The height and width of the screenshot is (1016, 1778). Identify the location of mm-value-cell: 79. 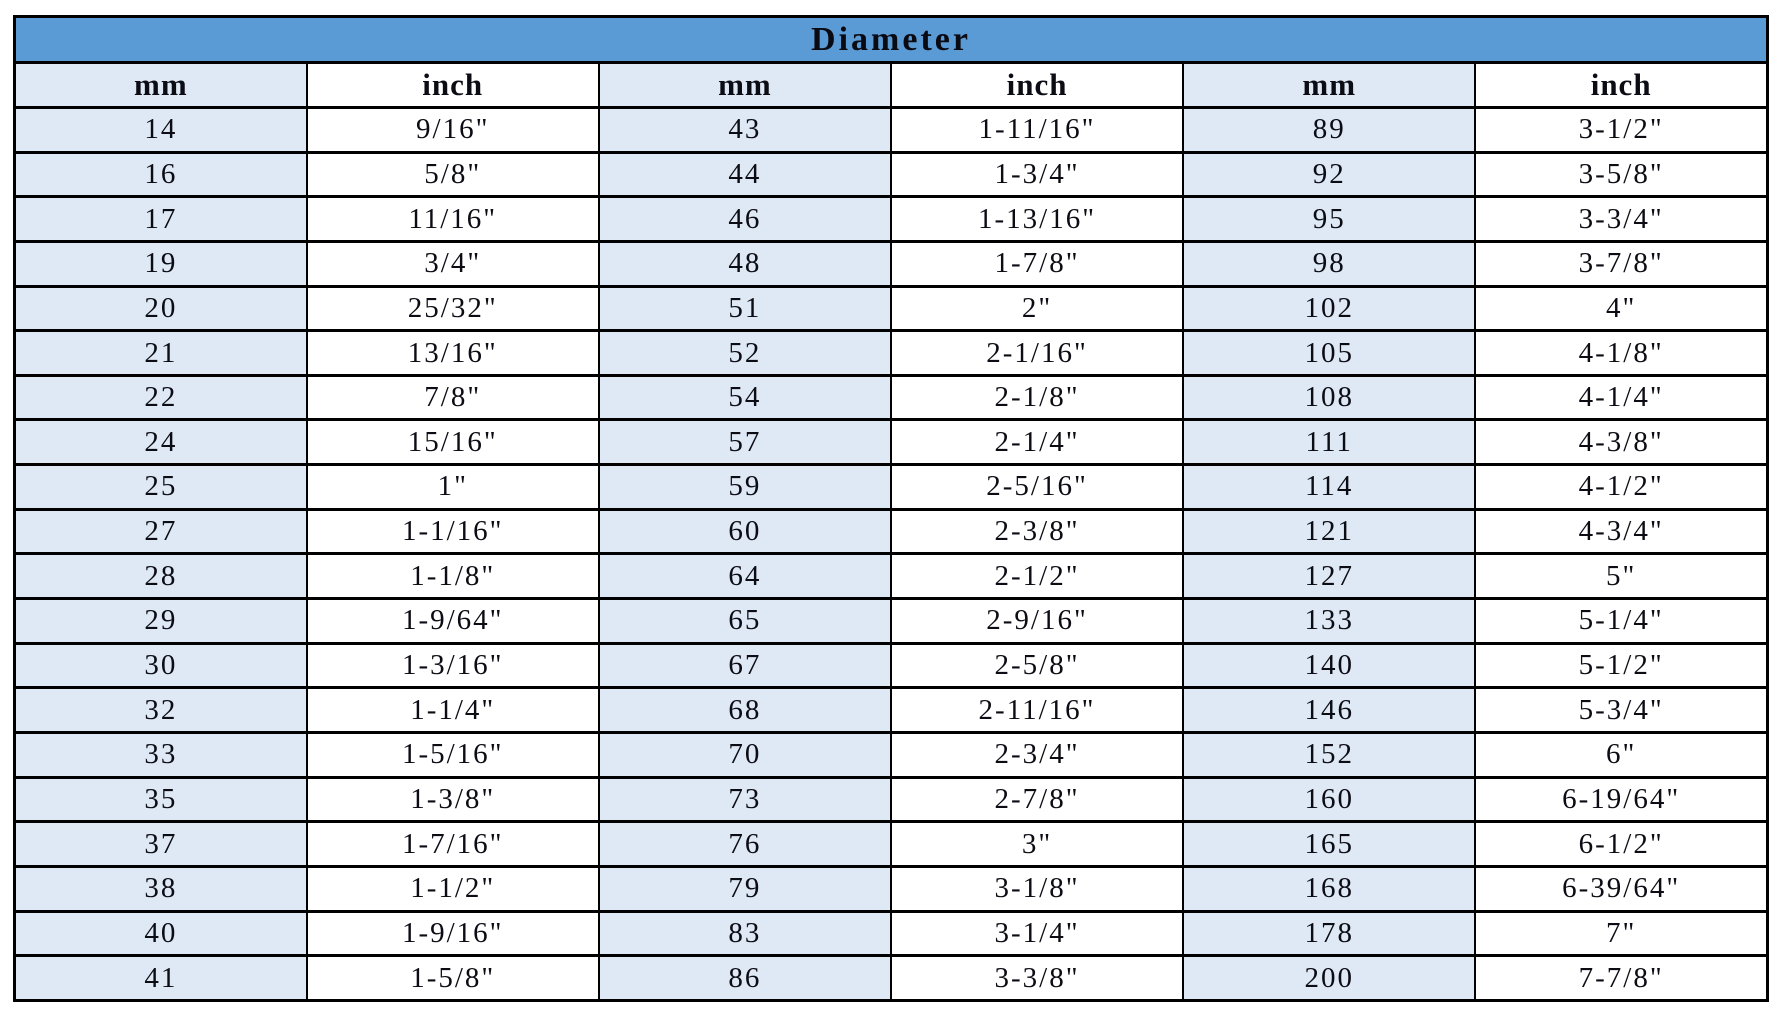
(744, 888).